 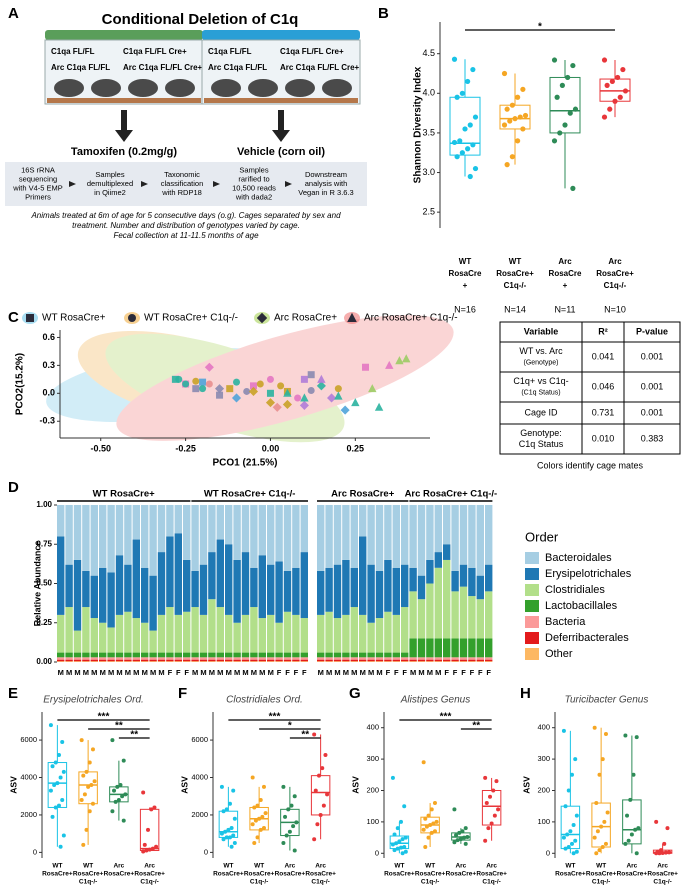 What do you see at coordinates (264, 700) in the screenshot?
I see `panel-title: Clostridiales Ord.` at bounding box center [264, 700].